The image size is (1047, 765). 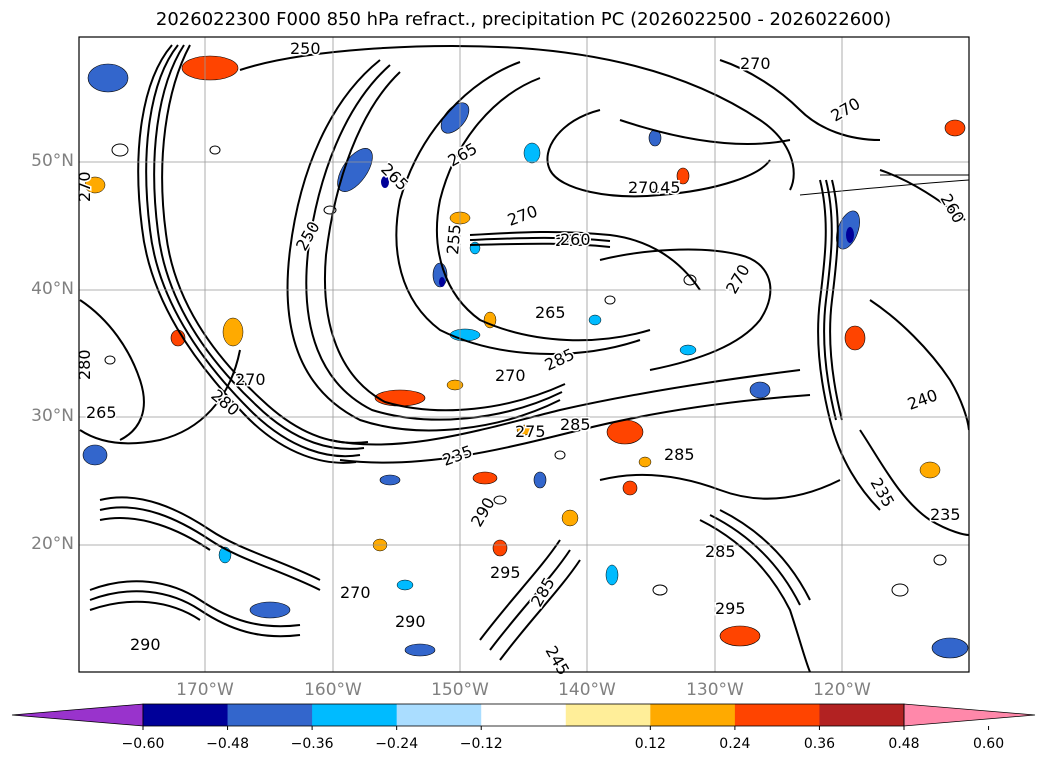 I want to click on colorbar-tick-label: 0.48, so click(x=904, y=744).